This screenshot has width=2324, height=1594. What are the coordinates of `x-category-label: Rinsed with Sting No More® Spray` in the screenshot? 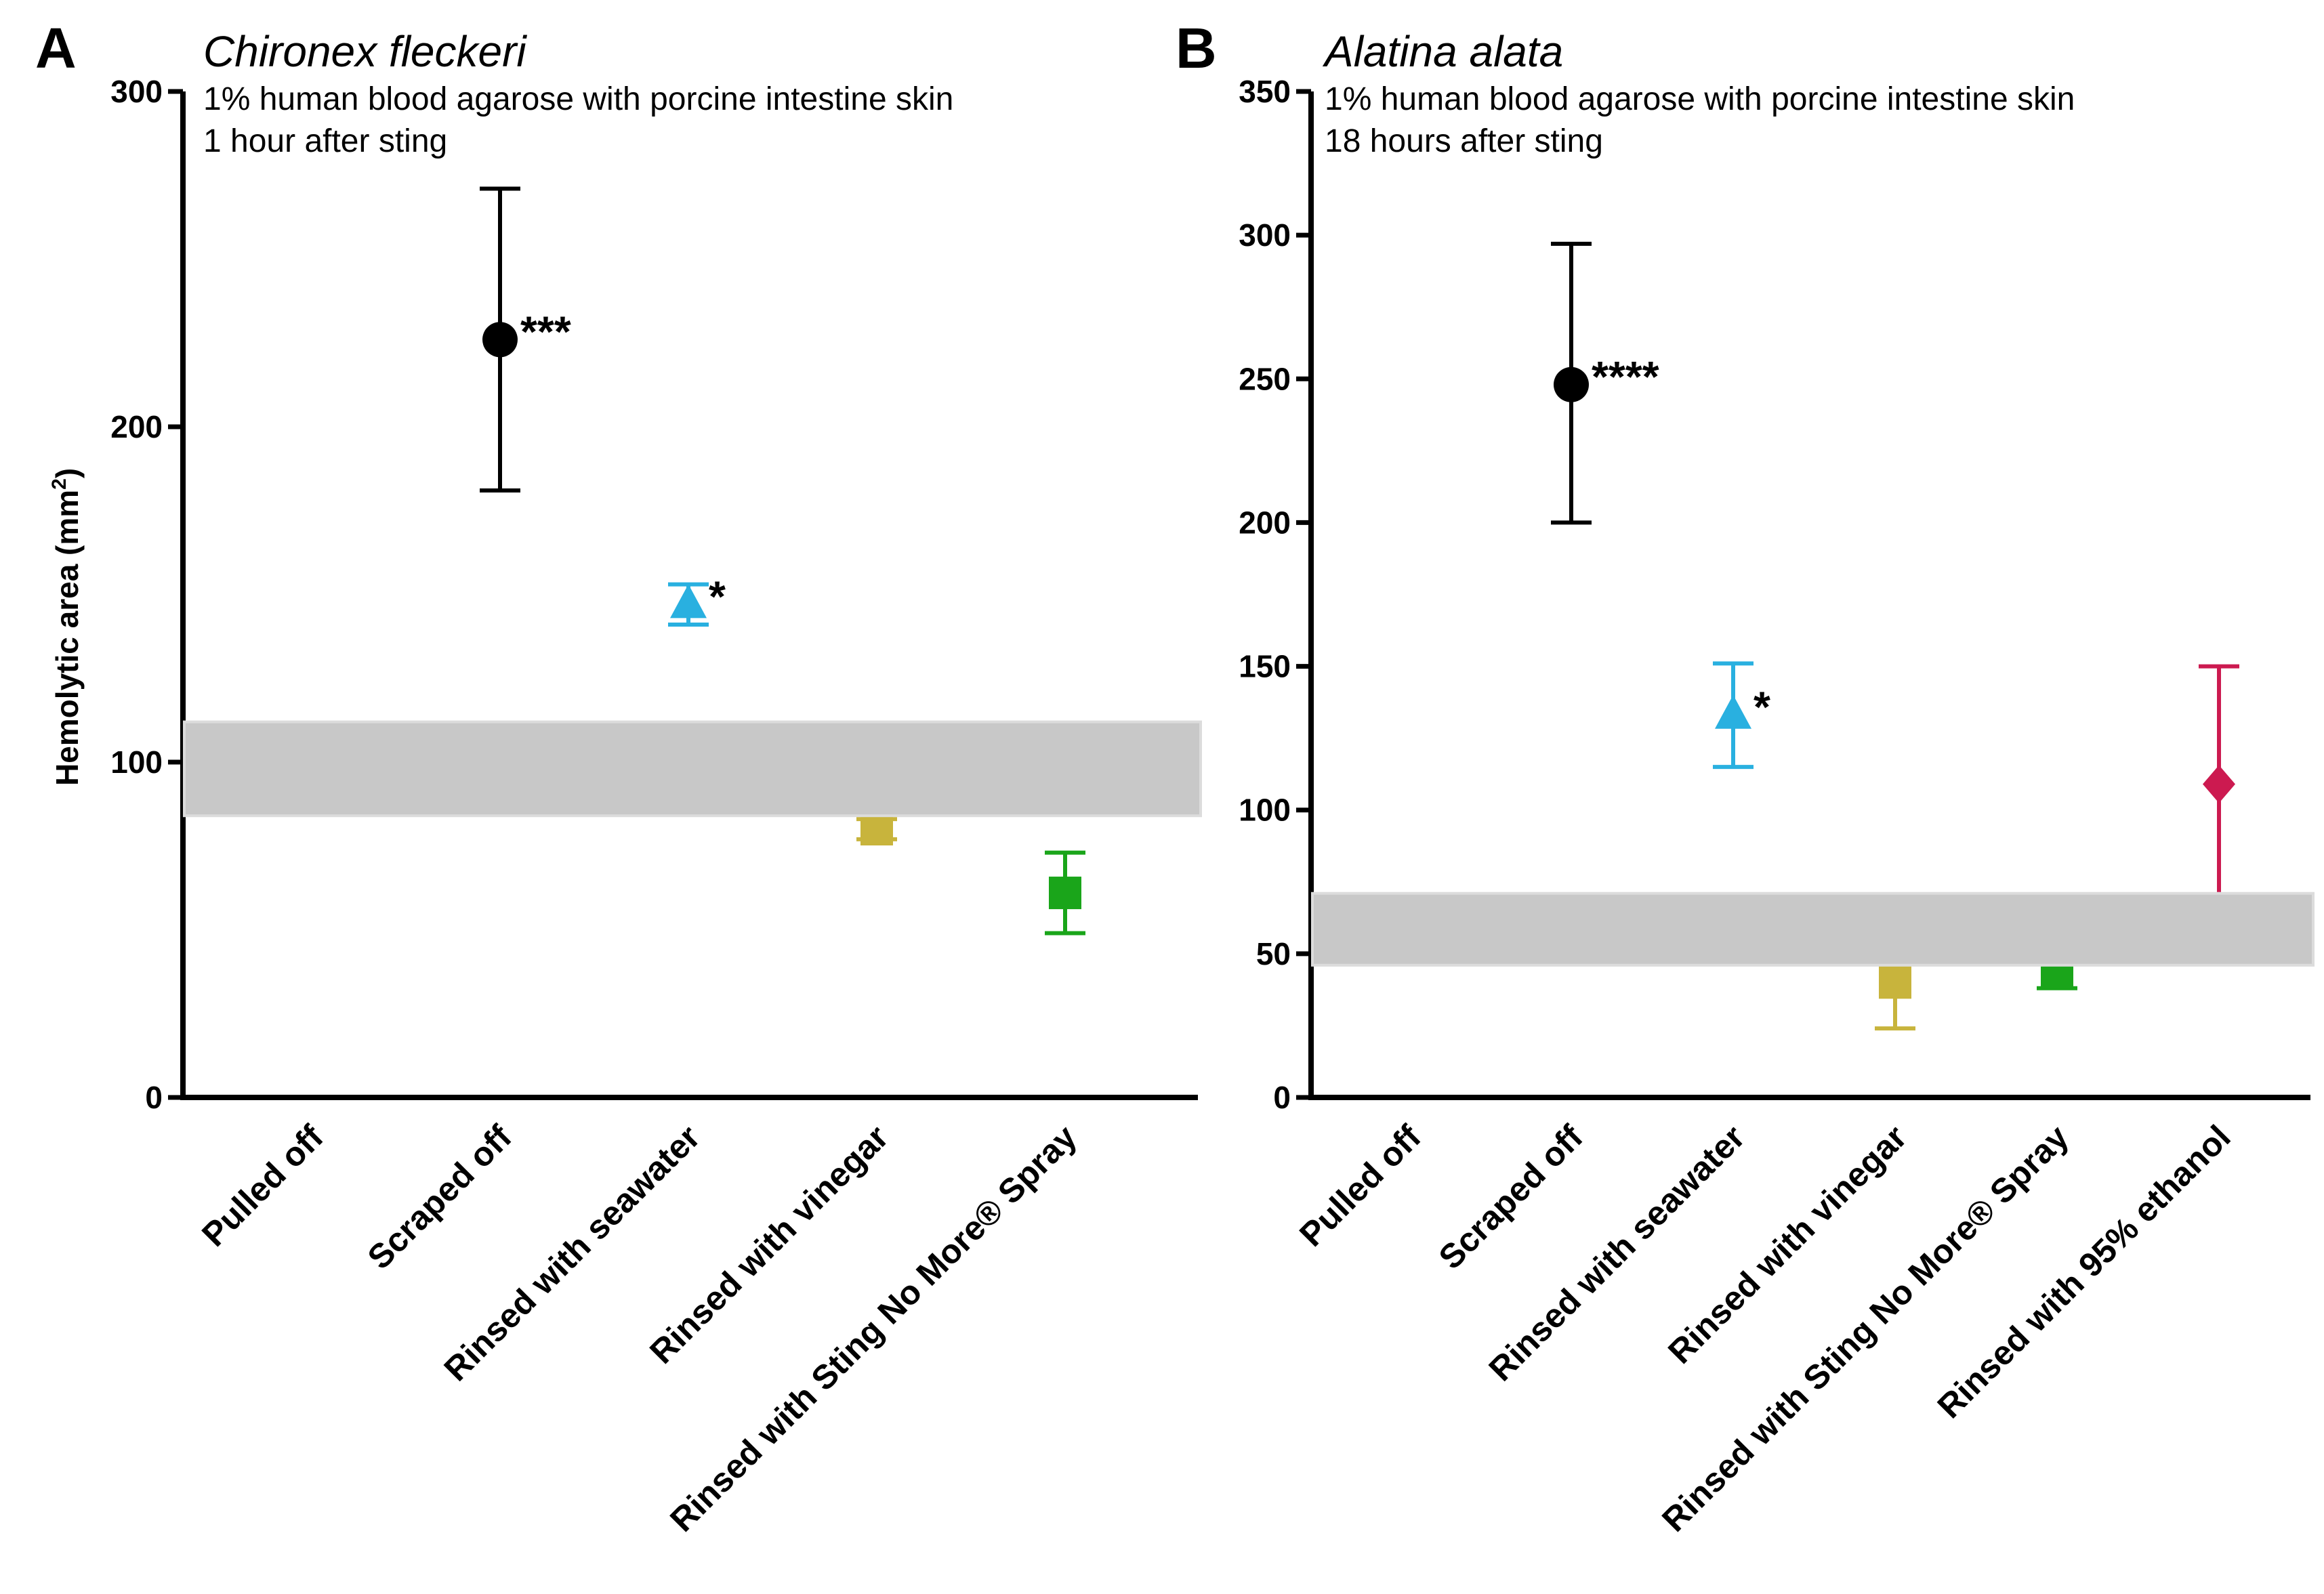 It's located at (873, 1328).